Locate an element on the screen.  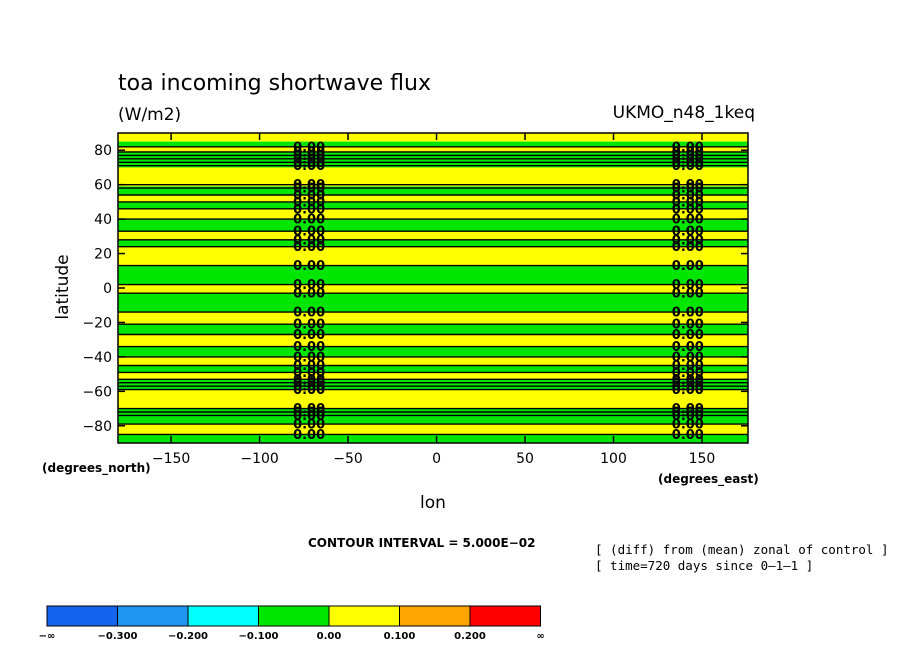
colorbar-label: −0.200 is located at coordinates (188, 636).